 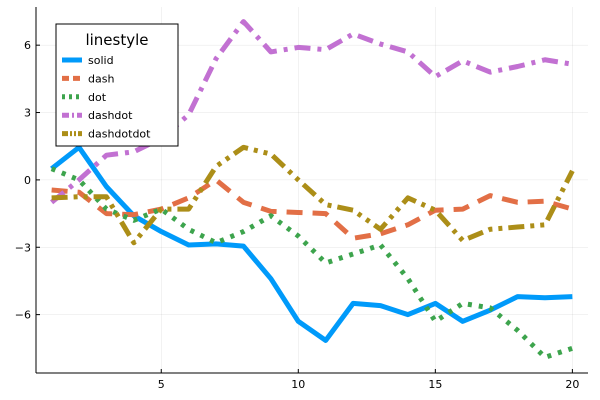 I want to click on x-tick-label: 10, so click(x=298, y=384).